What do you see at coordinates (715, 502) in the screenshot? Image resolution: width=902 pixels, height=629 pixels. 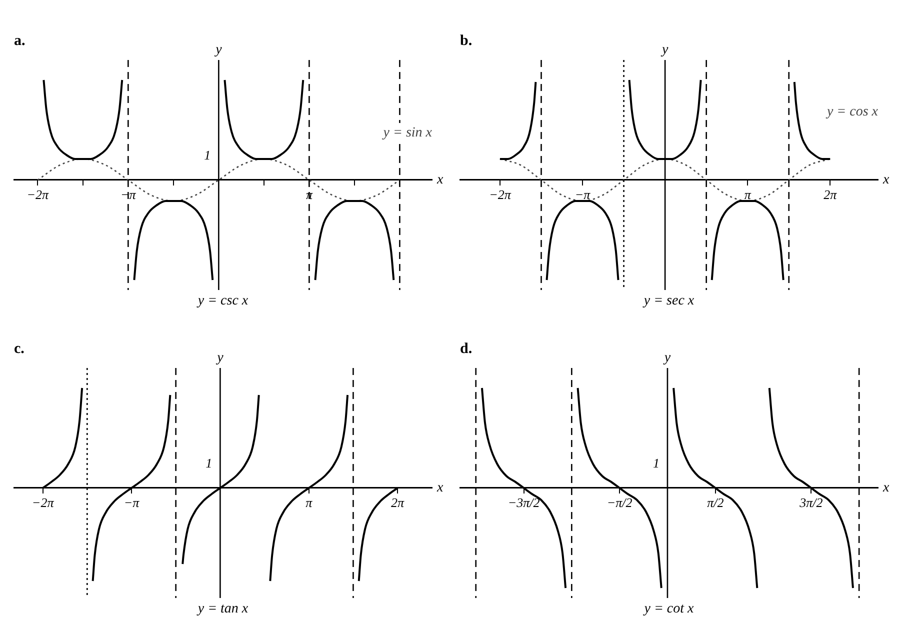 I see `x-tick-label: π/2` at bounding box center [715, 502].